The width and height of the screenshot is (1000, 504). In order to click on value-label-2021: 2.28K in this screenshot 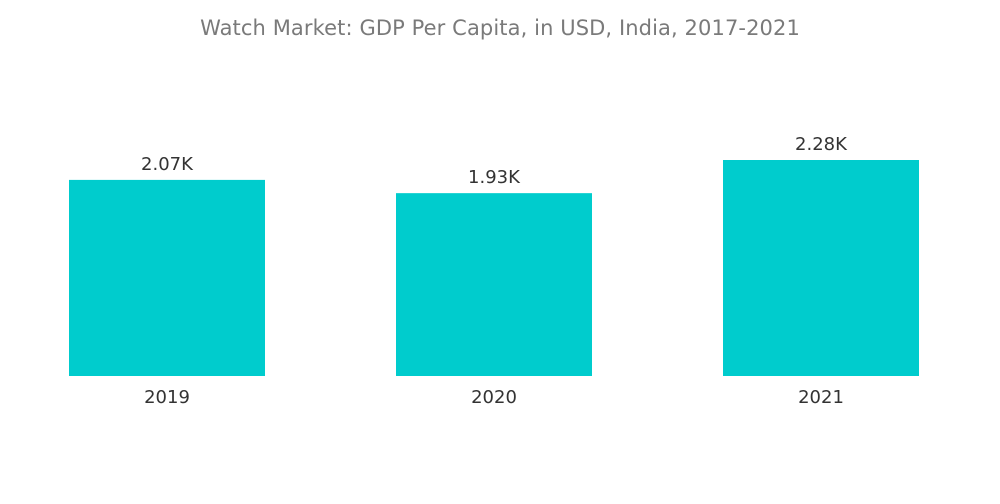, I will do `click(821, 144)`.